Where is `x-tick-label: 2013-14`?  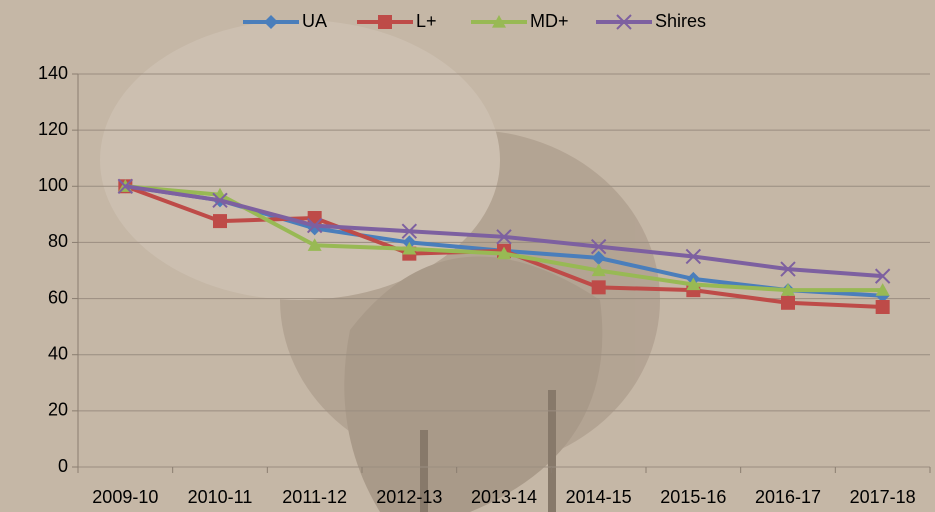
x-tick-label: 2013-14 is located at coordinates (504, 497).